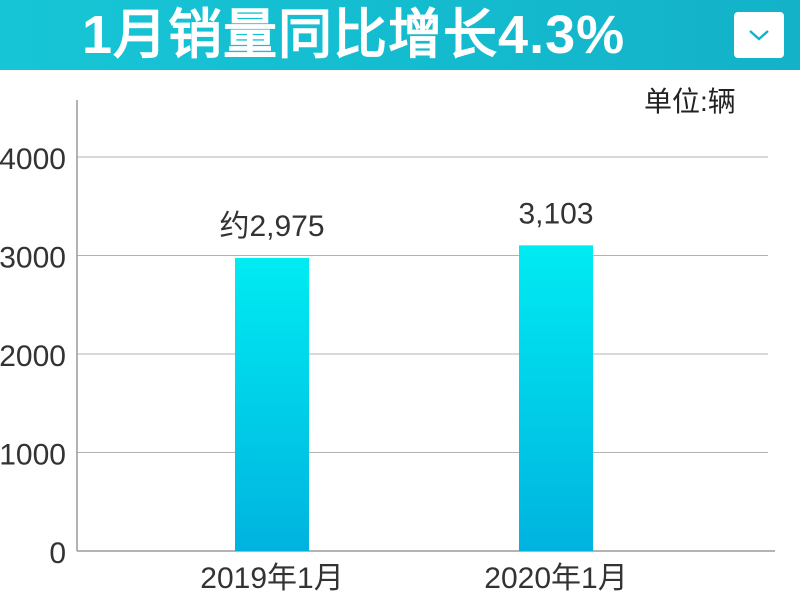  What do you see at coordinates (57, 553) in the screenshot?
I see `y-tick-label: 0` at bounding box center [57, 553].